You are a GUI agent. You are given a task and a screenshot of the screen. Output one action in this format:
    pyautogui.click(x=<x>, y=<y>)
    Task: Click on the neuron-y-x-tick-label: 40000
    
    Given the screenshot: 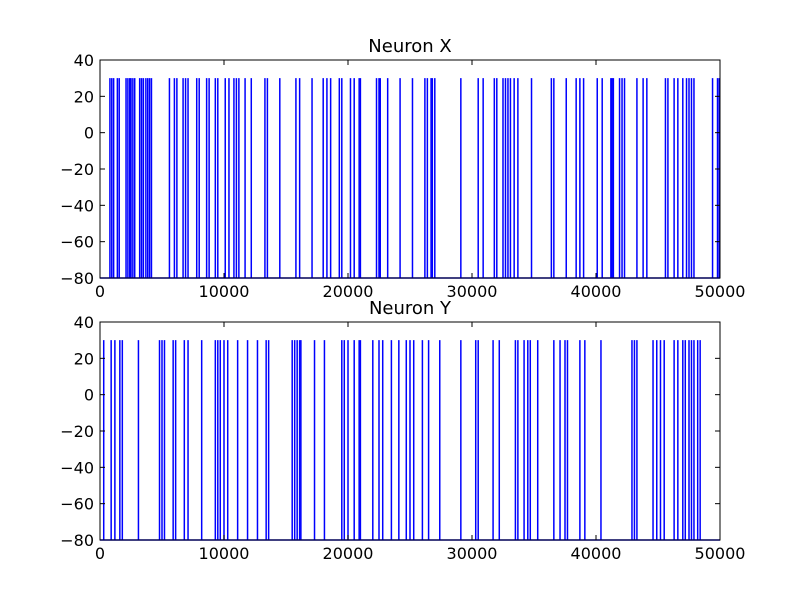 What is the action you would take?
    pyautogui.click(x=596, y=553)
    